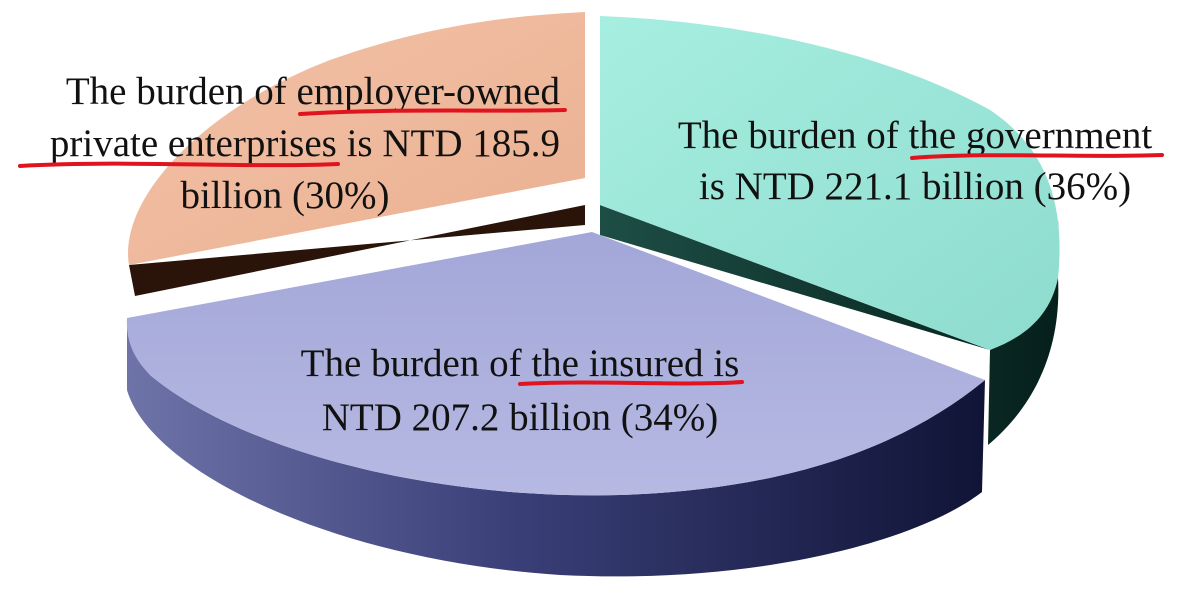 This screenshot has height=592, width=1179. What do you see at coordinates (915, 135) in the screenshot?
I see `label-government-line-1: The burden of the government` at bounding box center [915, 135].